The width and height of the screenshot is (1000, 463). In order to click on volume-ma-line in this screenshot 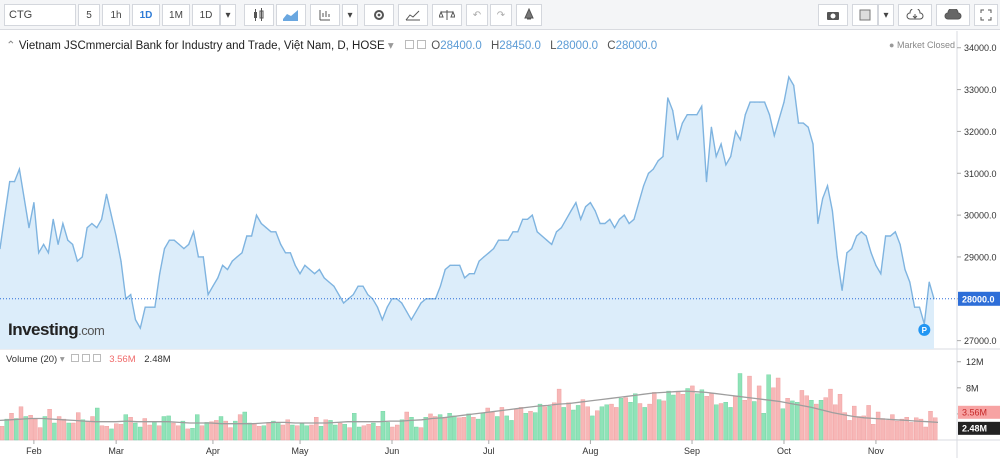, I will do `click(469, 407)`.